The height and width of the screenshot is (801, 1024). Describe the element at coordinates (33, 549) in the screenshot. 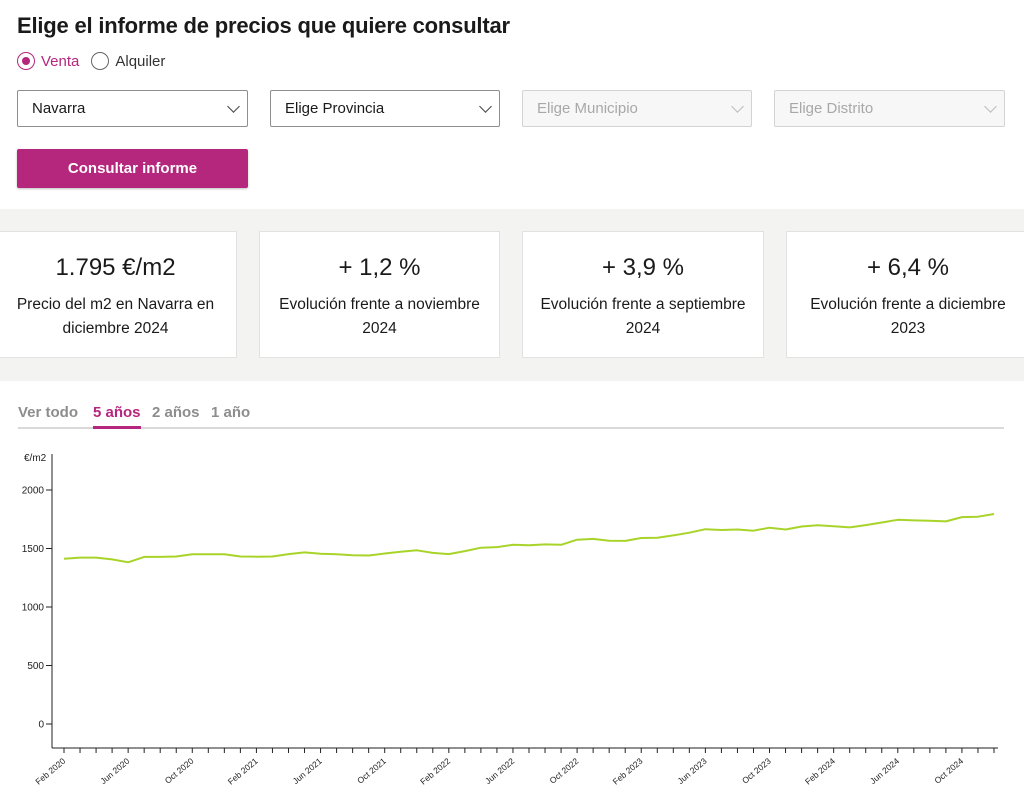

I see `y-tick-label: 1500` at that location.